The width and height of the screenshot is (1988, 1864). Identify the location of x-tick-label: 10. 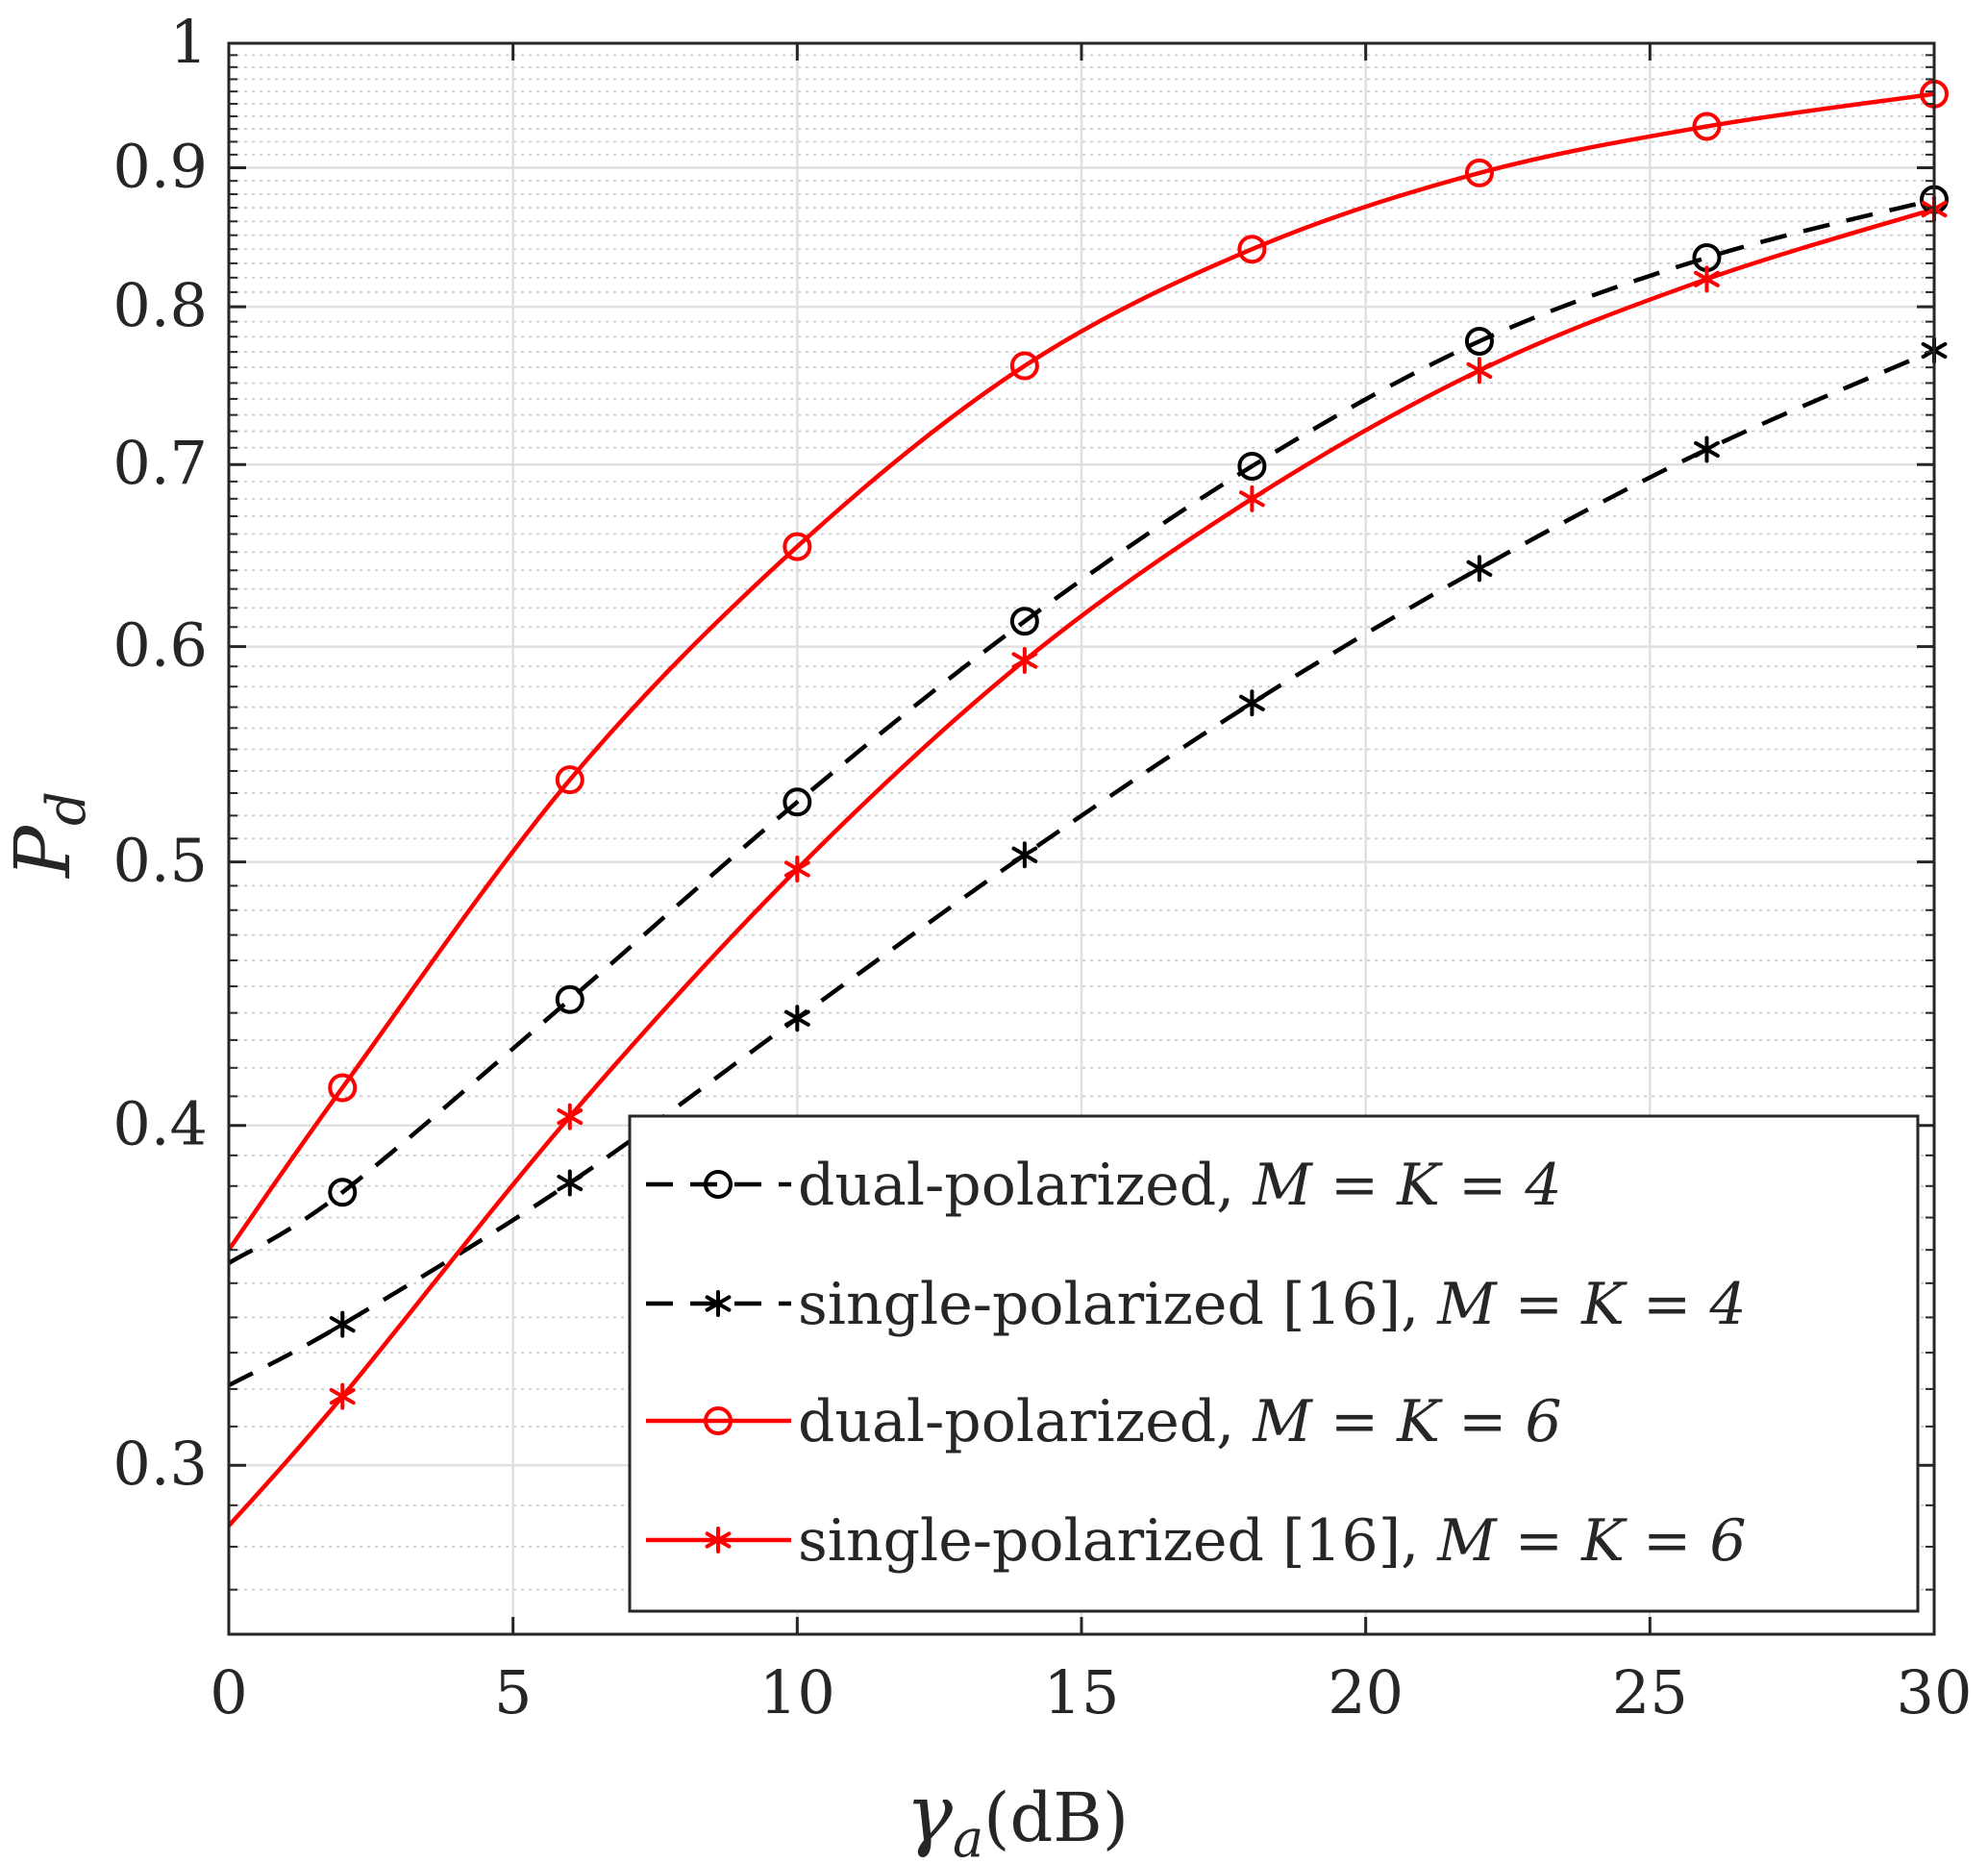
(797, 1692).